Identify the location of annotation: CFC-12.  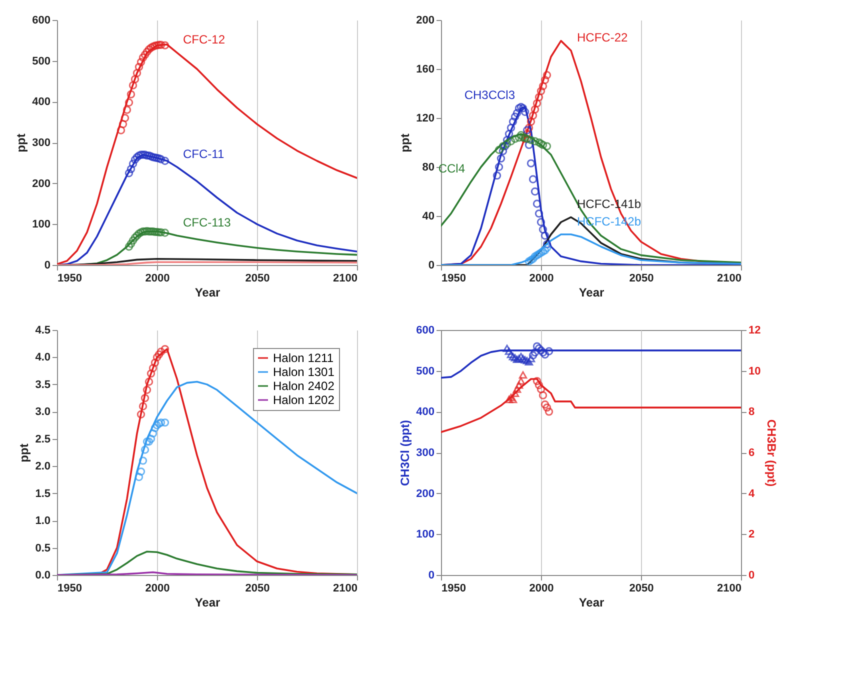
(204, 39).